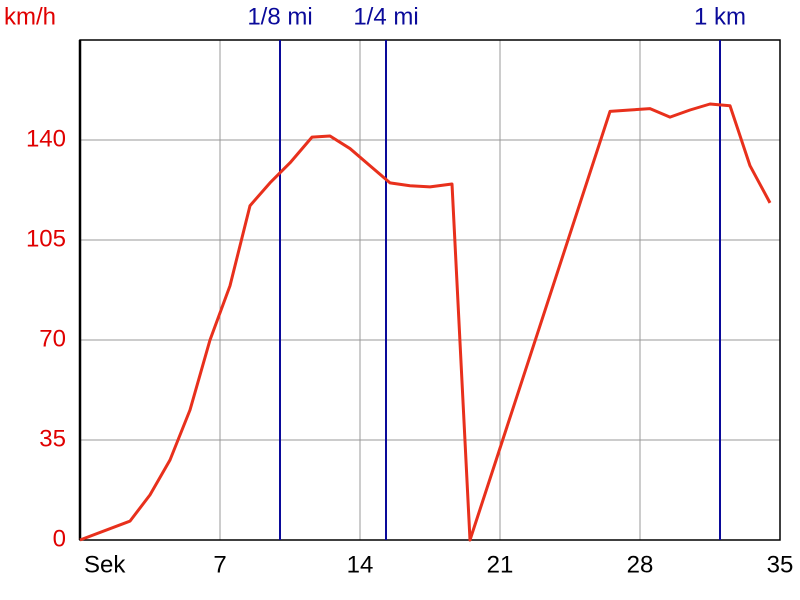 The height and width of the screenshot is (600, 800). I want to click on x-tick-label: 21, so click(500, 564).